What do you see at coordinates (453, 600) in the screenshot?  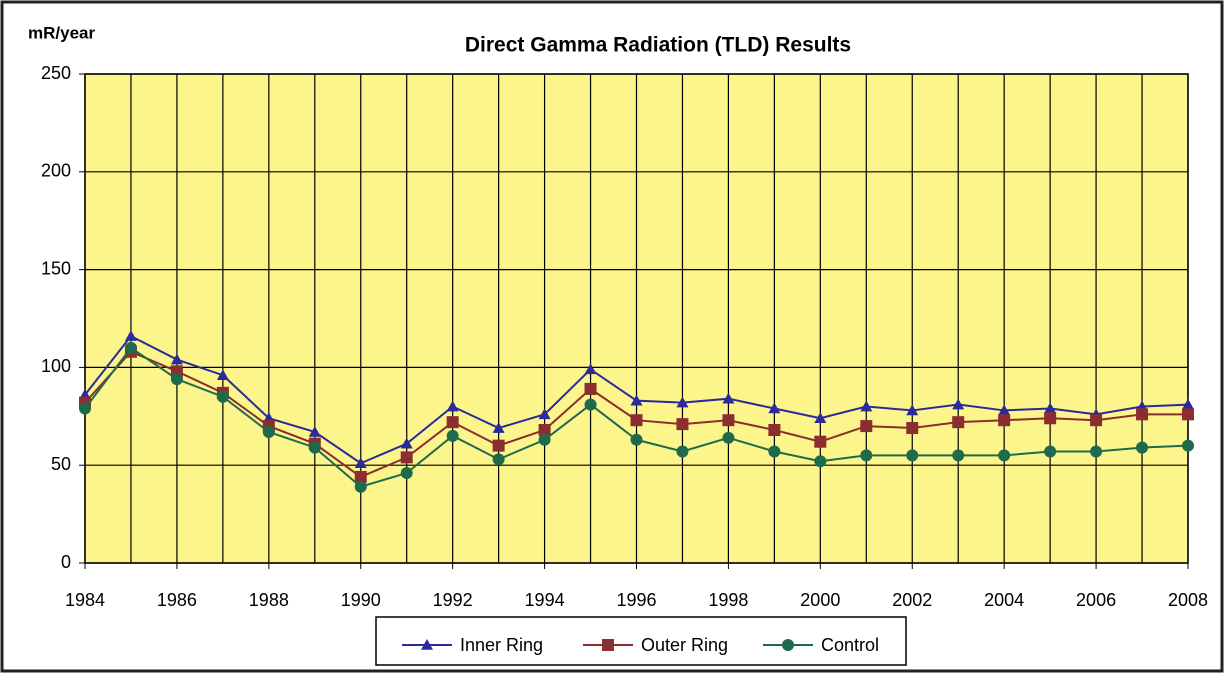 I see `x-tick-label: 1992` at bounding box center [453, 600].